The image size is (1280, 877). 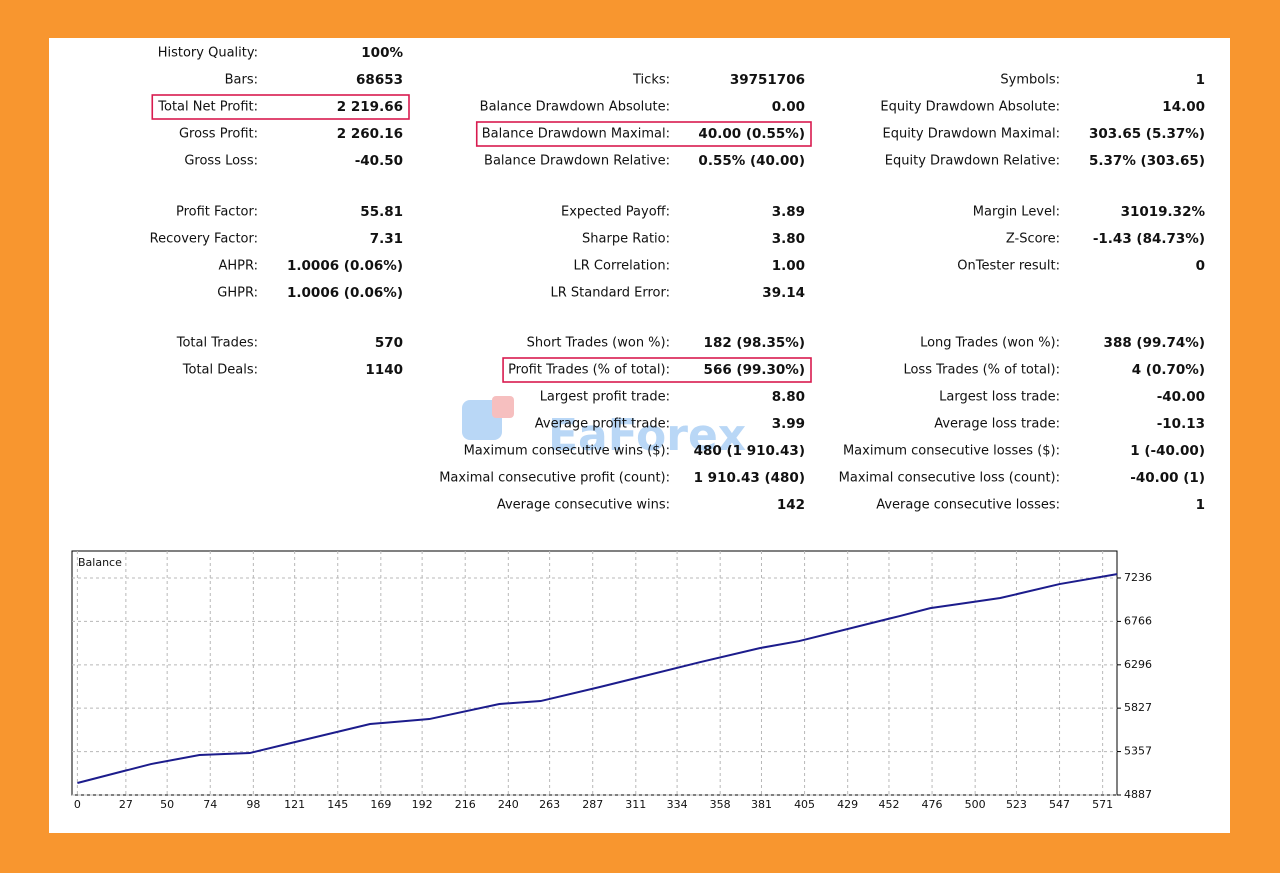 I want to click on x-tick-label: 263, so click(x=549, y=804).